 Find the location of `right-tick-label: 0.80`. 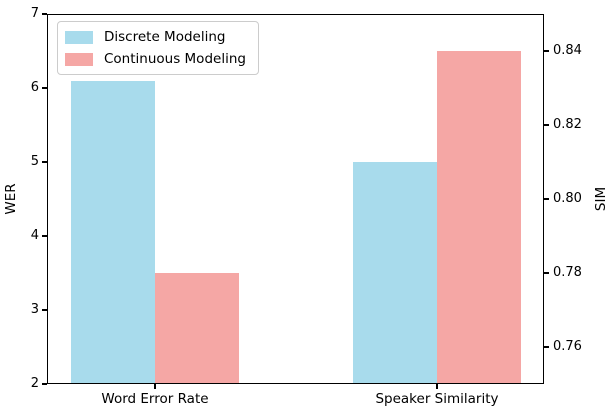

right-tick-label: 0.80 is located at coordinates (567, 198).